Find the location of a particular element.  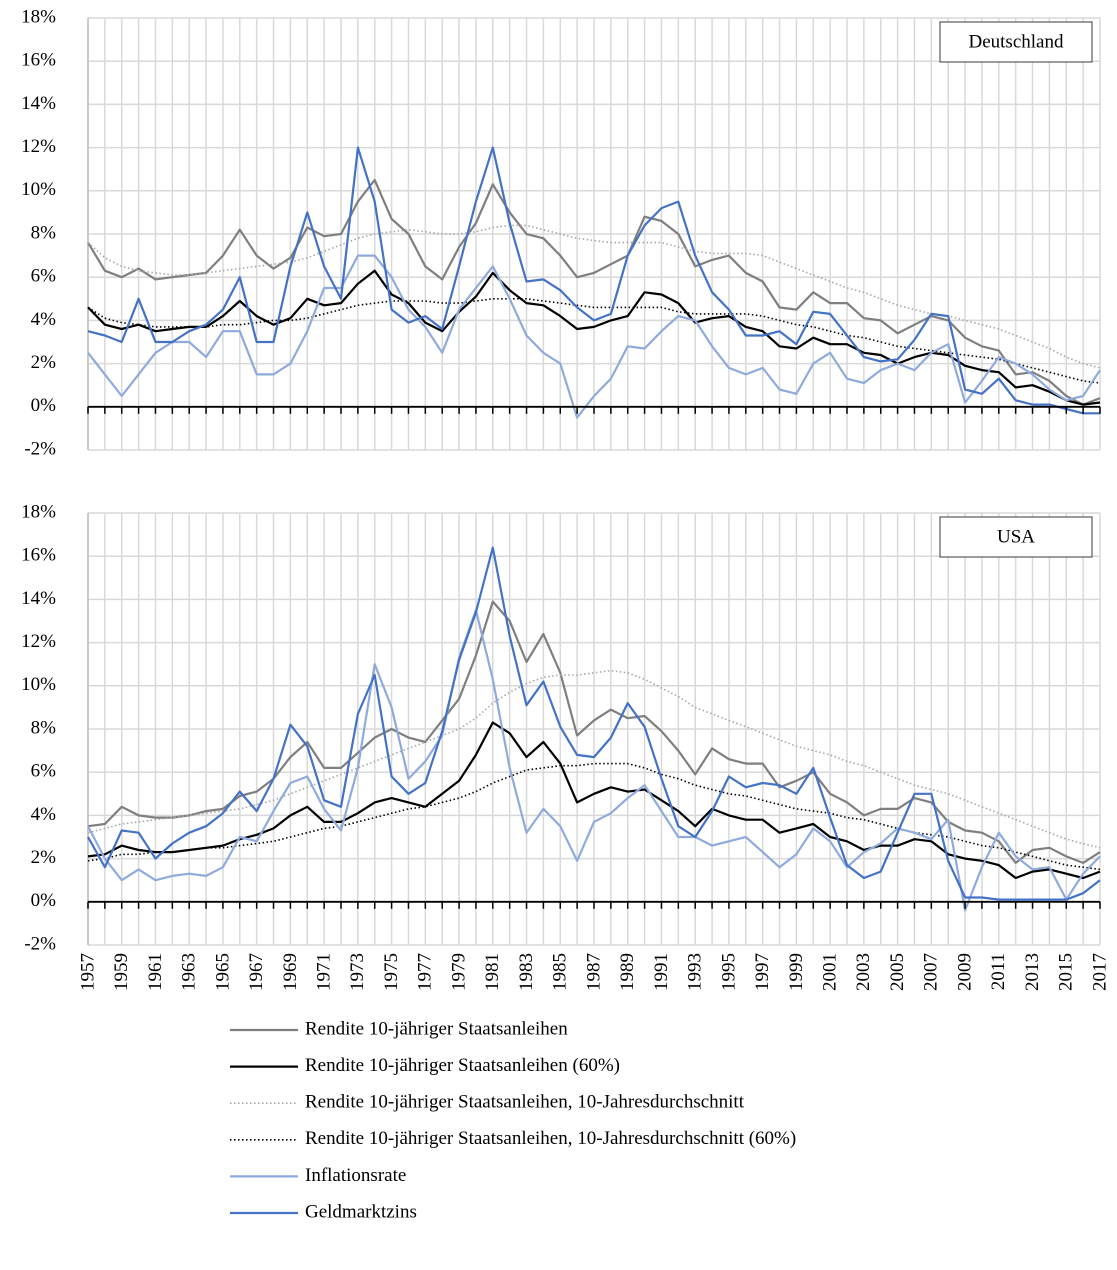

chart-title: USA is located at coordinates (1016, 536).